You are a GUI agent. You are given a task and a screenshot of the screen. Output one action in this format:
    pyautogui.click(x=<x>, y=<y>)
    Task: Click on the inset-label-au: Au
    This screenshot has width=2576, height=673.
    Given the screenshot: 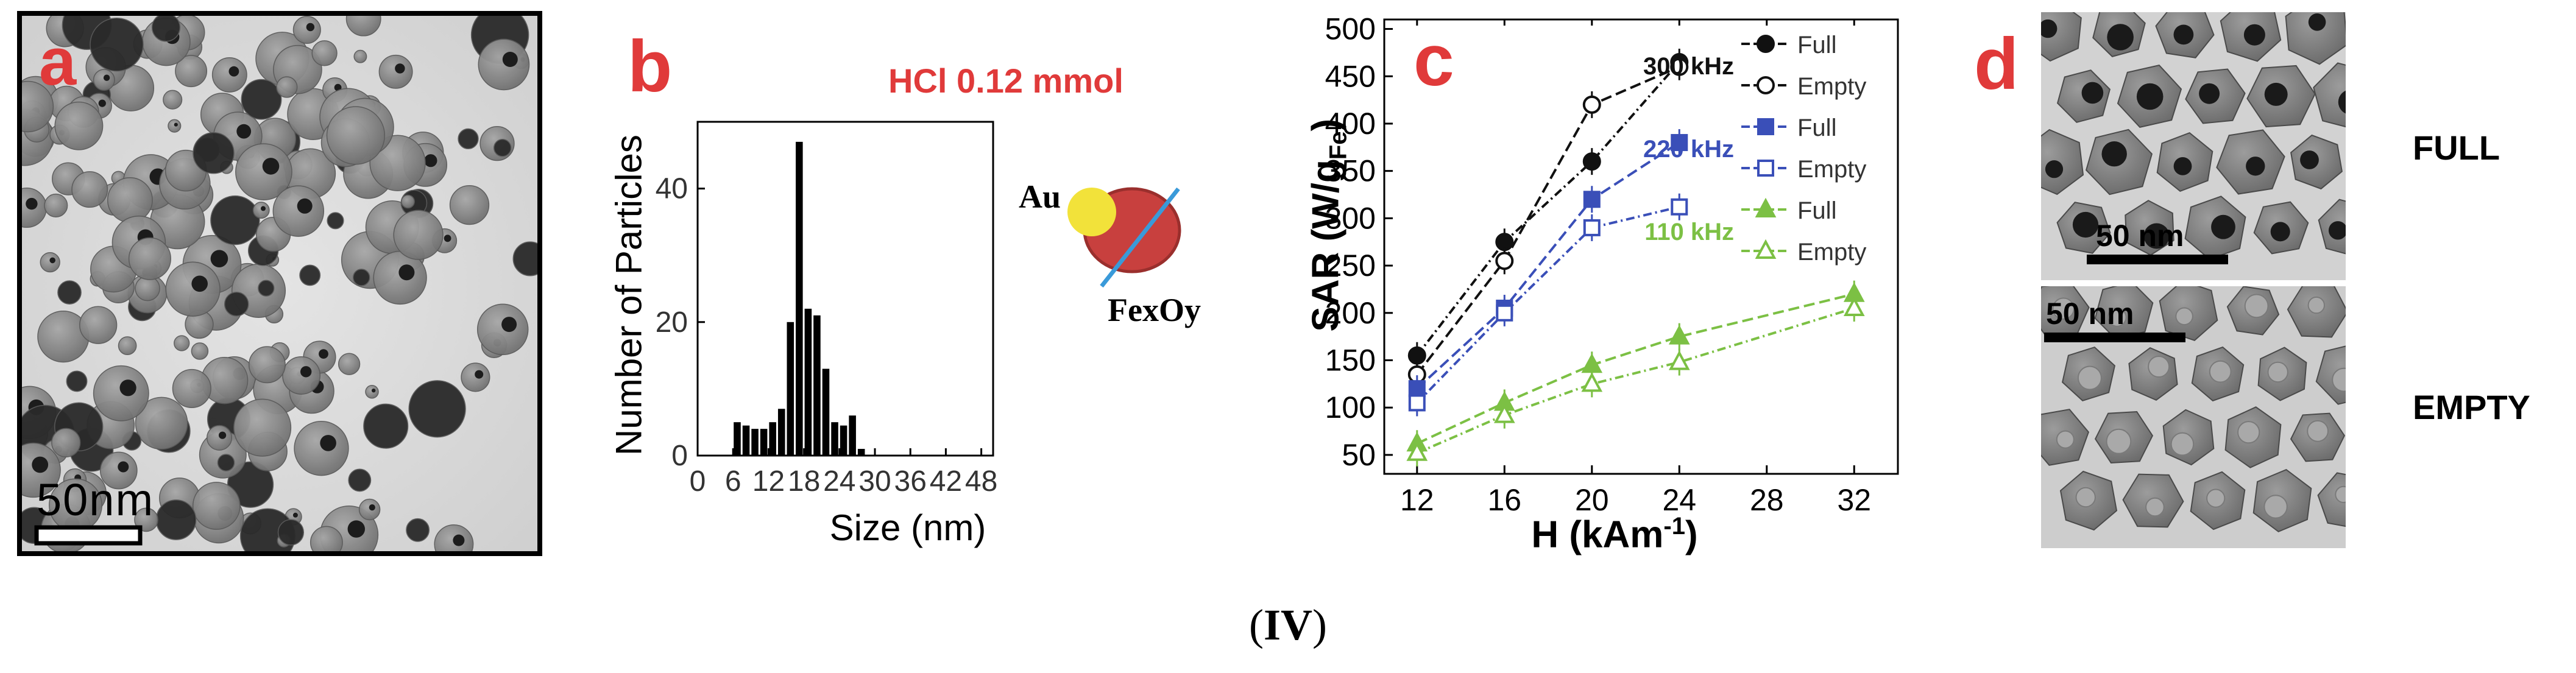 What is the action you would take?
    pyautogui.click(x=1040, y=196)
    